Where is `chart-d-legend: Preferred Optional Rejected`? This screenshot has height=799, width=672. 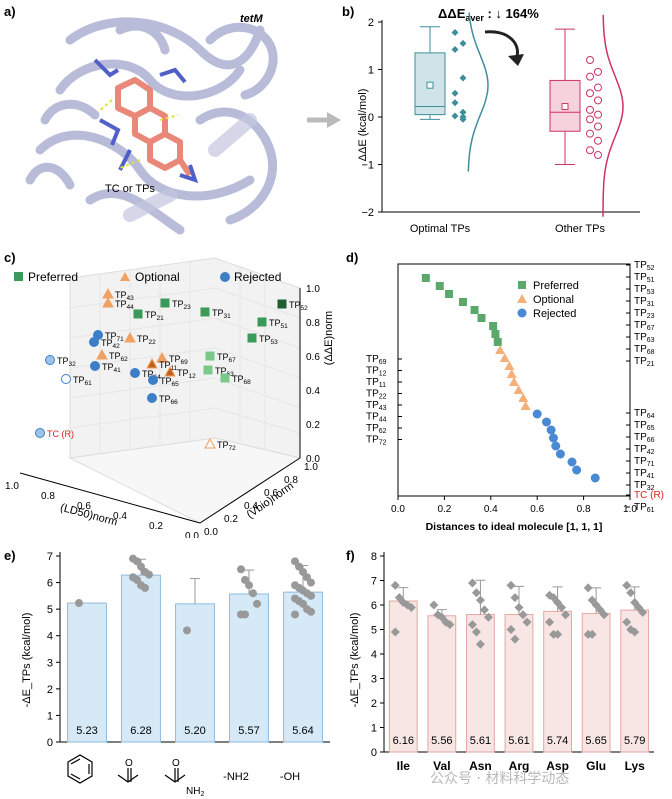
chart-d-legend: Preferred Optional Rejected is located at coordinates (548, 300).